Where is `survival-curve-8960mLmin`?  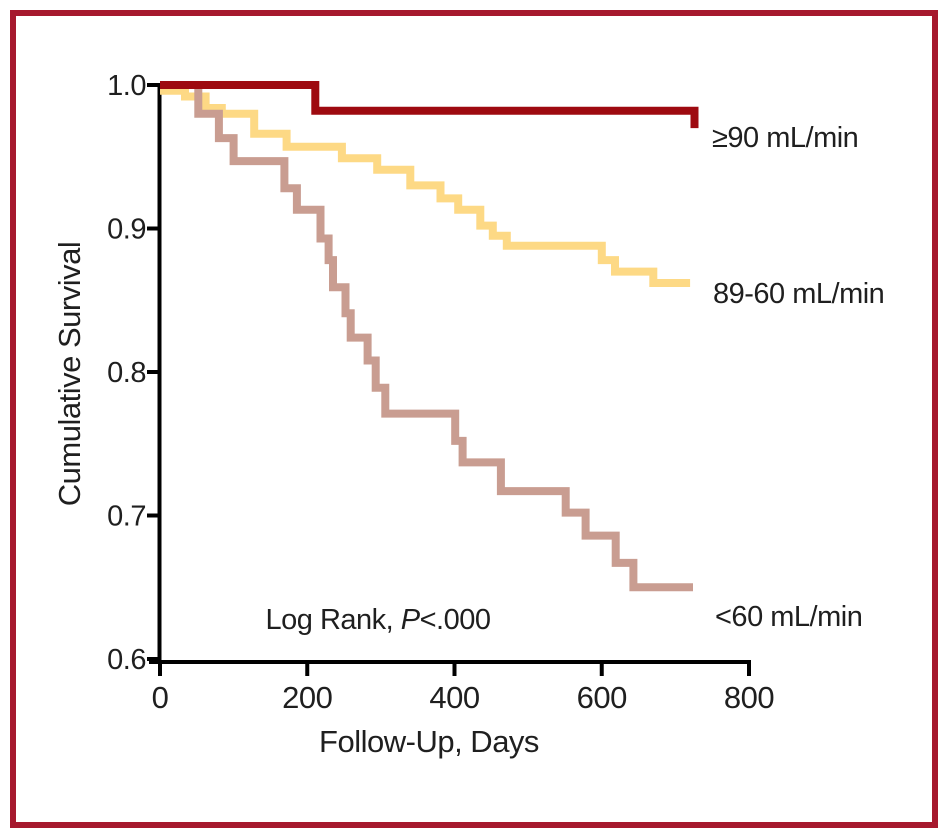 survival-curve-8960mLmin is located at coordinates (425, 186).